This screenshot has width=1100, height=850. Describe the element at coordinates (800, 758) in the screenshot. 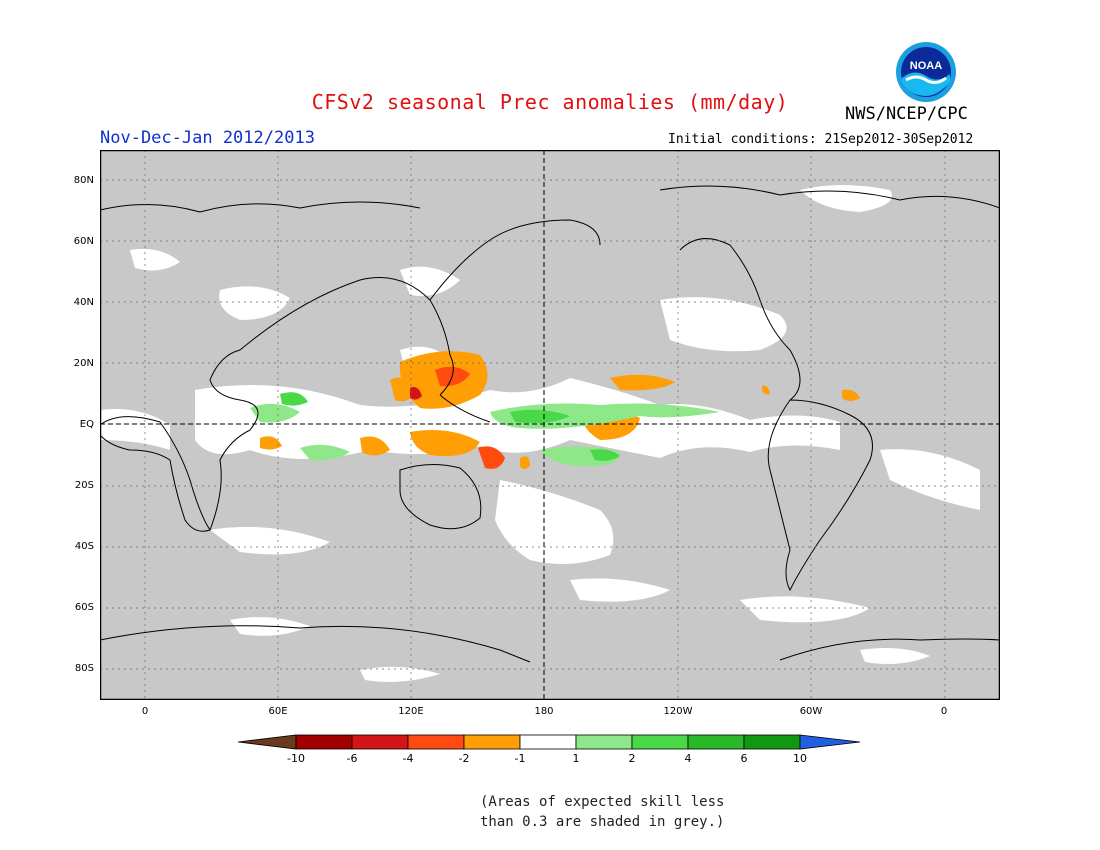

I see `colorbar-label: 10` at that location.